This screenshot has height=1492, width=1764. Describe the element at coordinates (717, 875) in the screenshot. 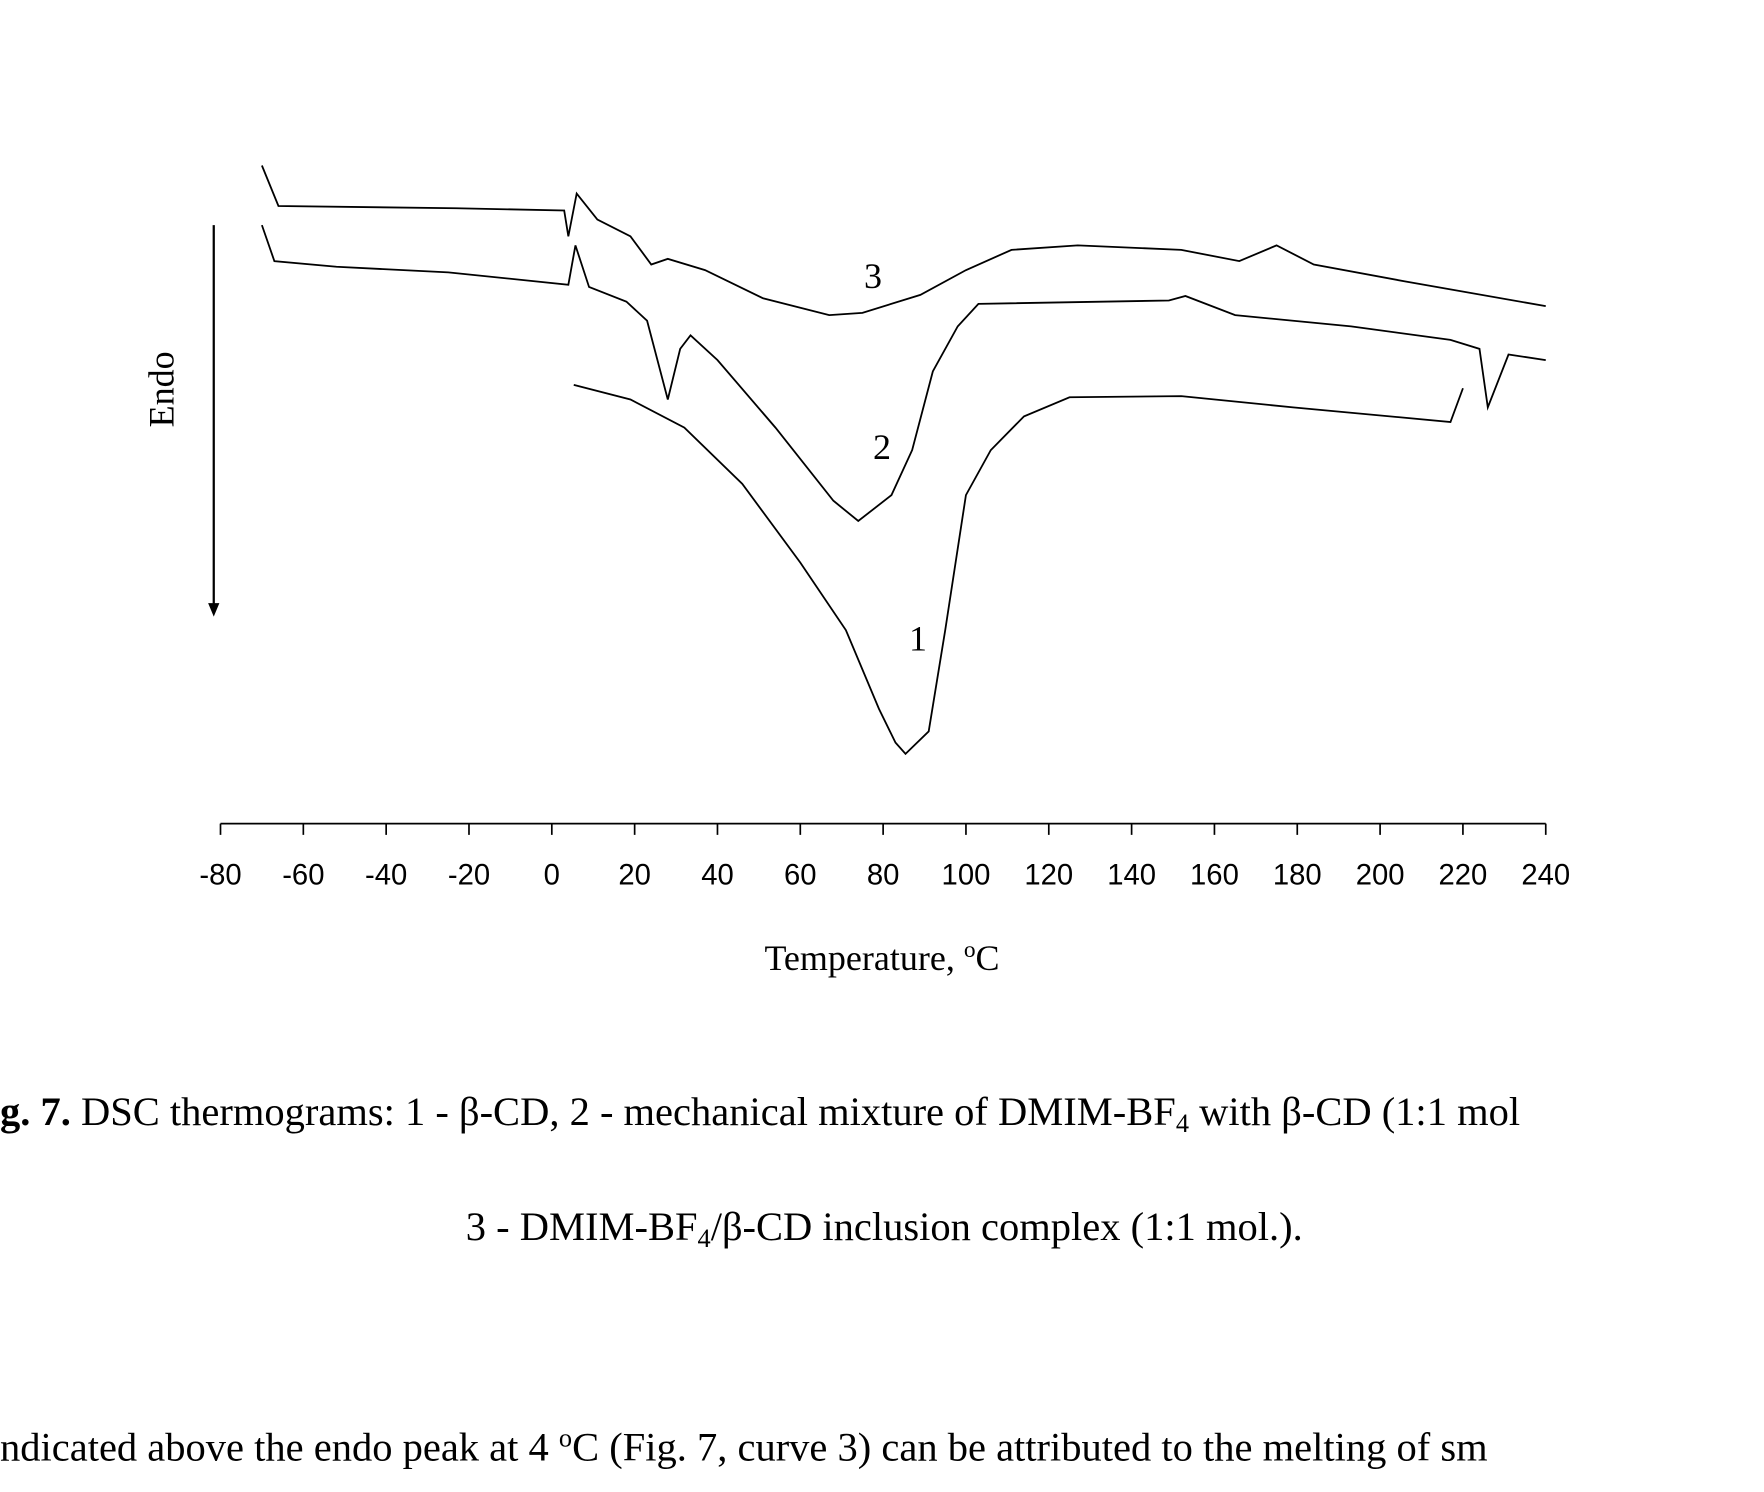

I see `x-tick-label: 40` at that location.